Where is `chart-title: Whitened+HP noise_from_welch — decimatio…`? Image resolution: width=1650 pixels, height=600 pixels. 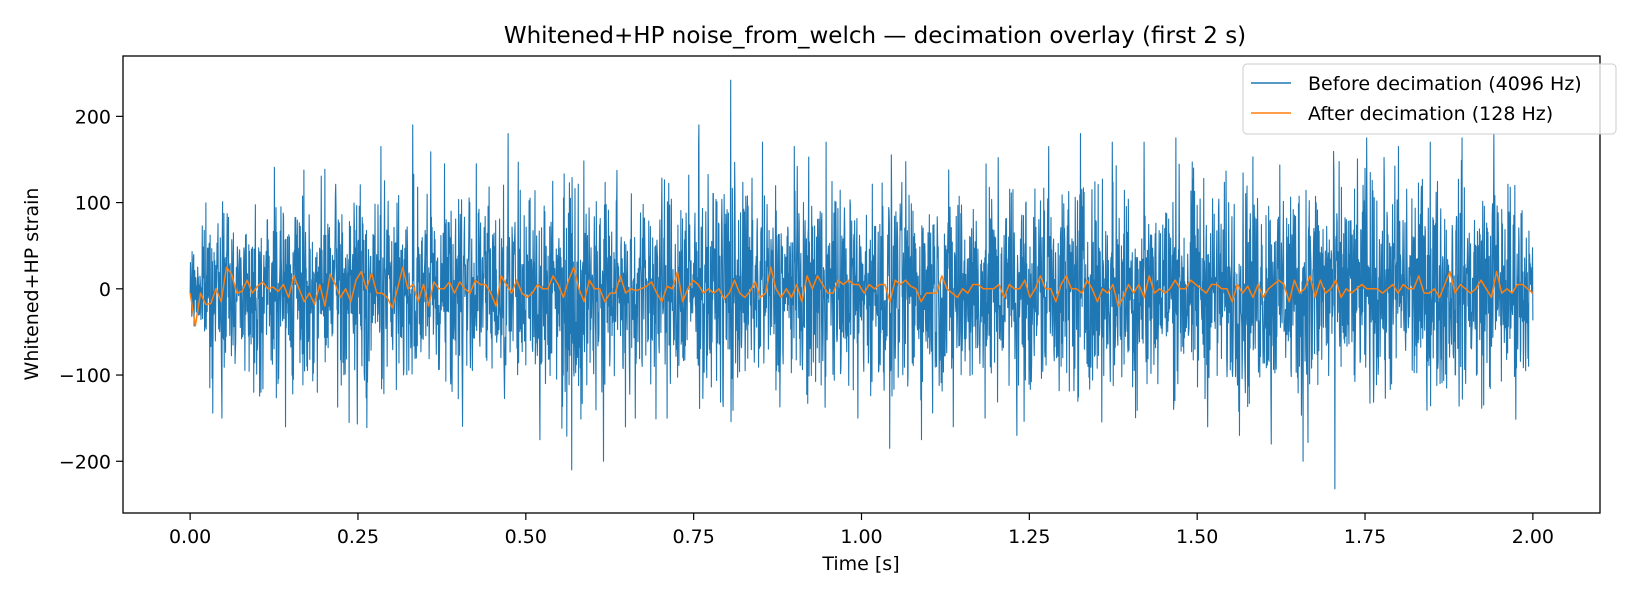 chart-title: Whitened+HP noise_from_welch — decimatio… is located at coordinates (875, 36).